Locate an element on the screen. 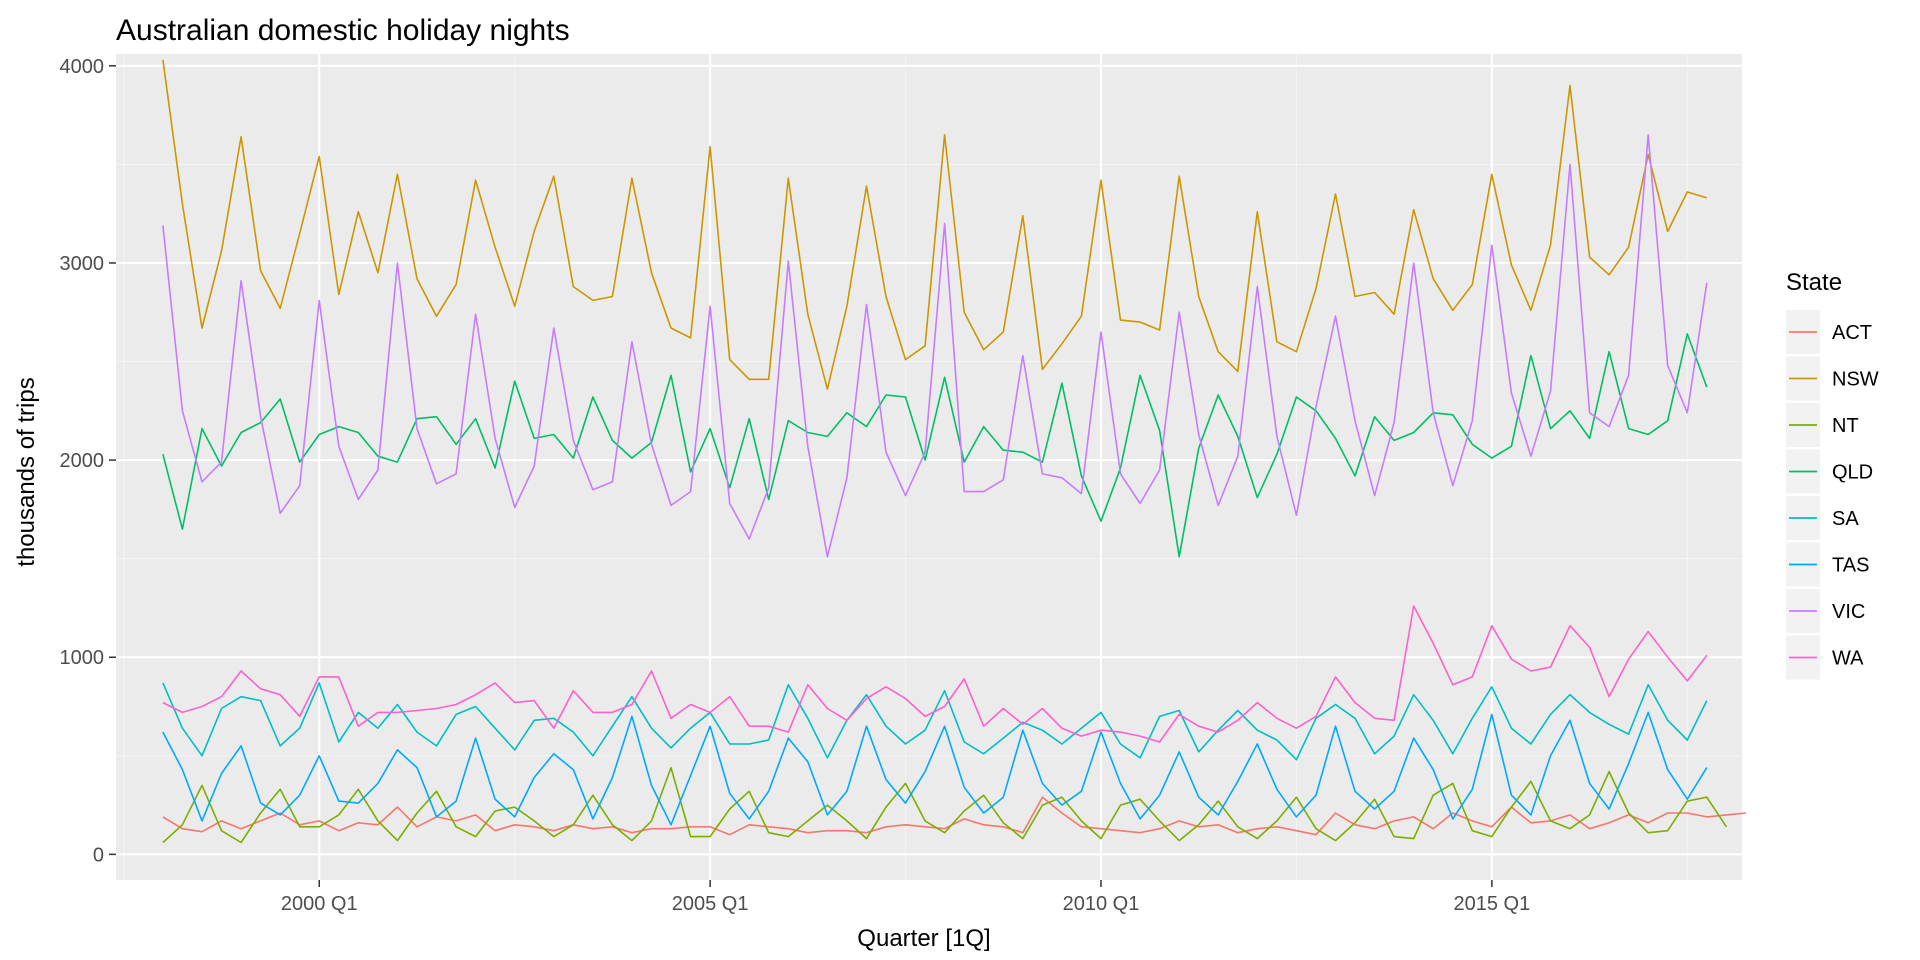 The height and width of the screenshot is (960, 1920). y-axis-title: thousands of trips is located at coordinates (26, 471).